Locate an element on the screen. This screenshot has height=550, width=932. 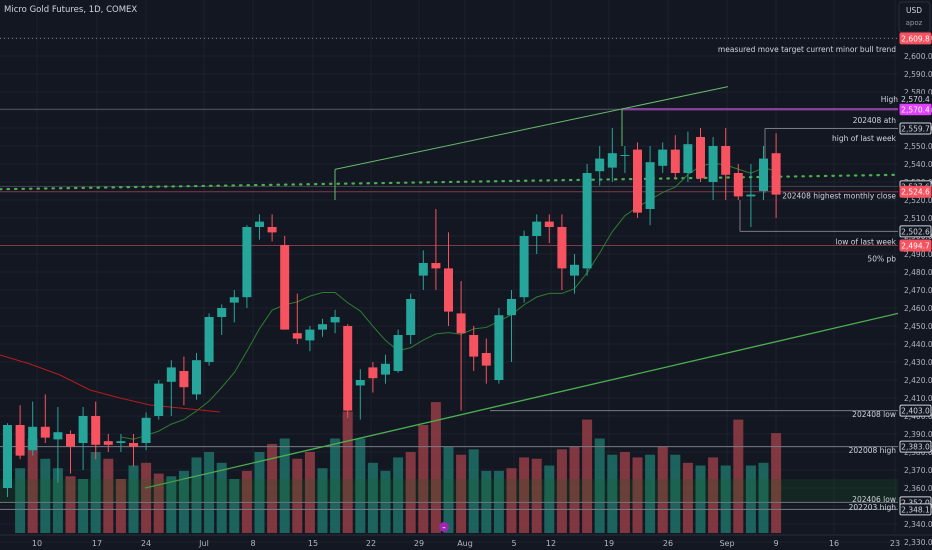
dotted-trend-projection is located at coordinates (450, 182).